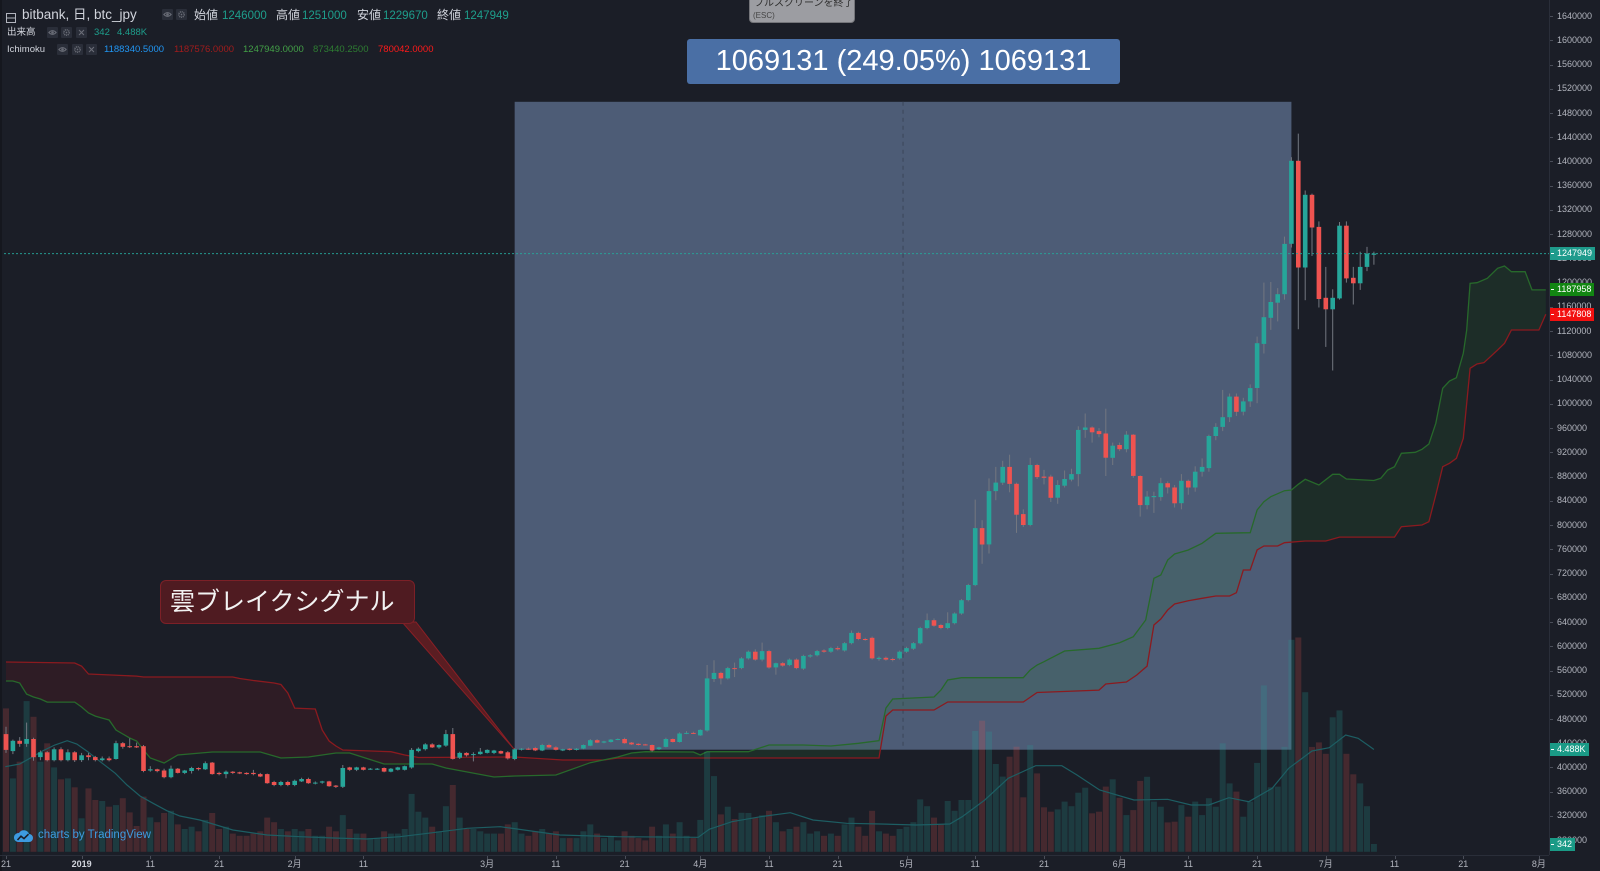 Image resolution: width=1600 pixels, height=871 pixels. I want to click on cloud-break-signal-callout: 雲ブレイクシグナル, so click(287, 602).